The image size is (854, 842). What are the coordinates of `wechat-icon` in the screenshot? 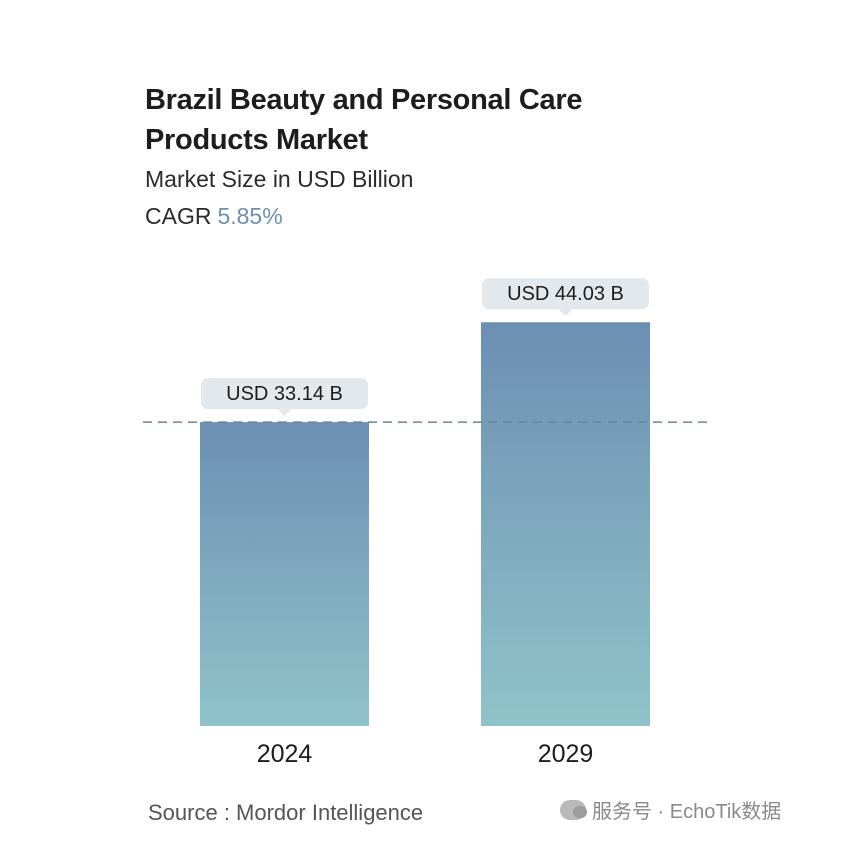 It's located at (573, 809).